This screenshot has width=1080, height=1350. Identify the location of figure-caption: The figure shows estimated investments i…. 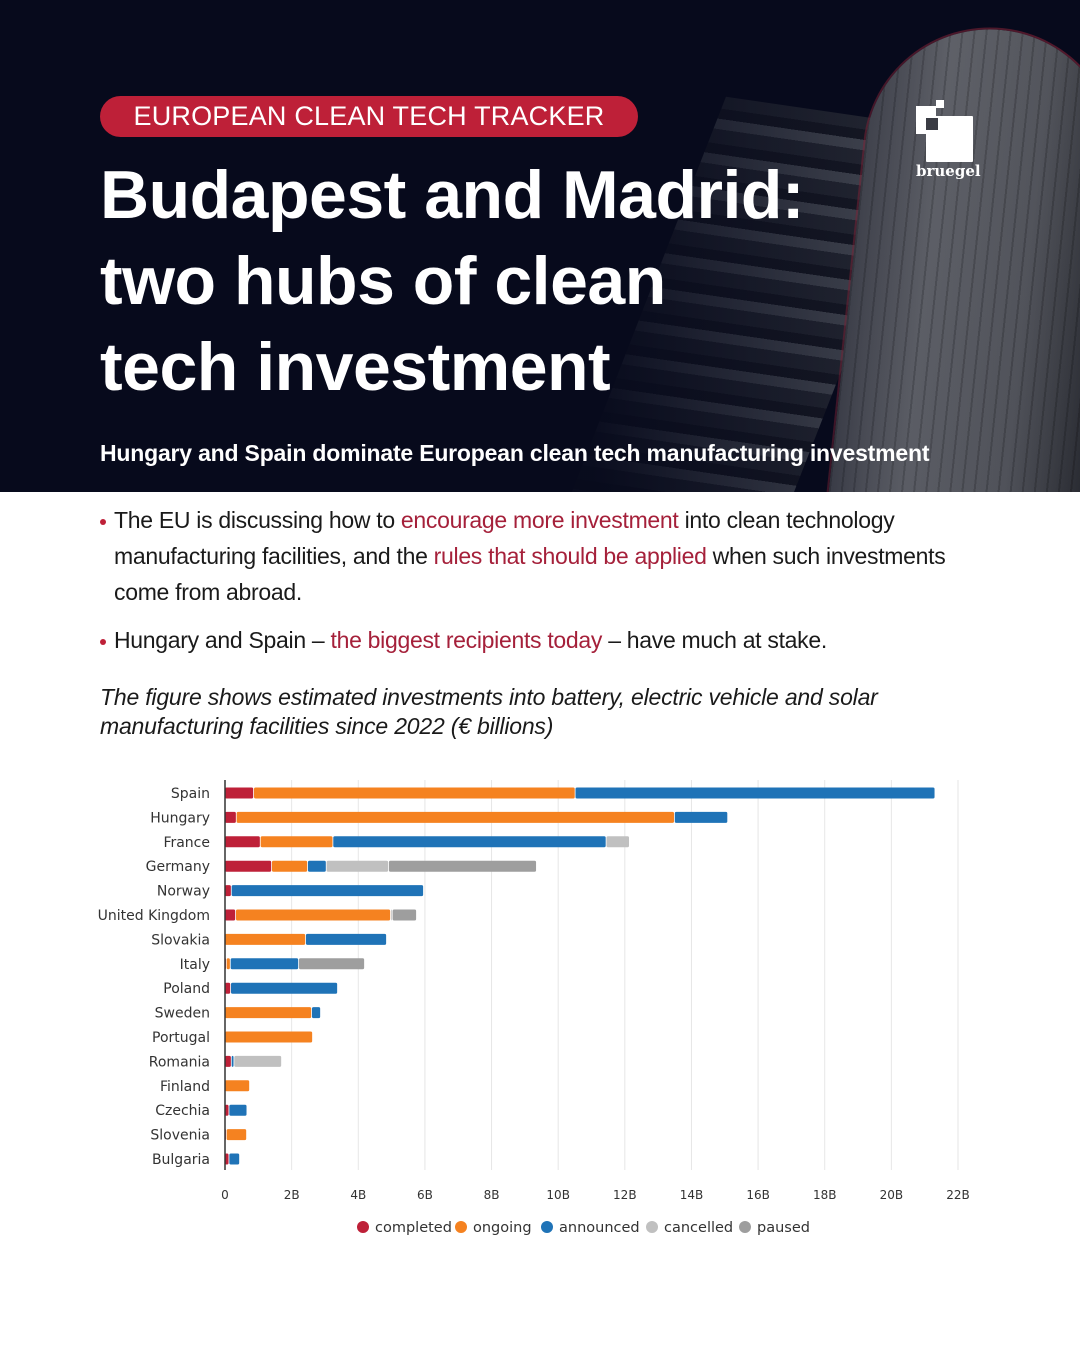
(489, 711).